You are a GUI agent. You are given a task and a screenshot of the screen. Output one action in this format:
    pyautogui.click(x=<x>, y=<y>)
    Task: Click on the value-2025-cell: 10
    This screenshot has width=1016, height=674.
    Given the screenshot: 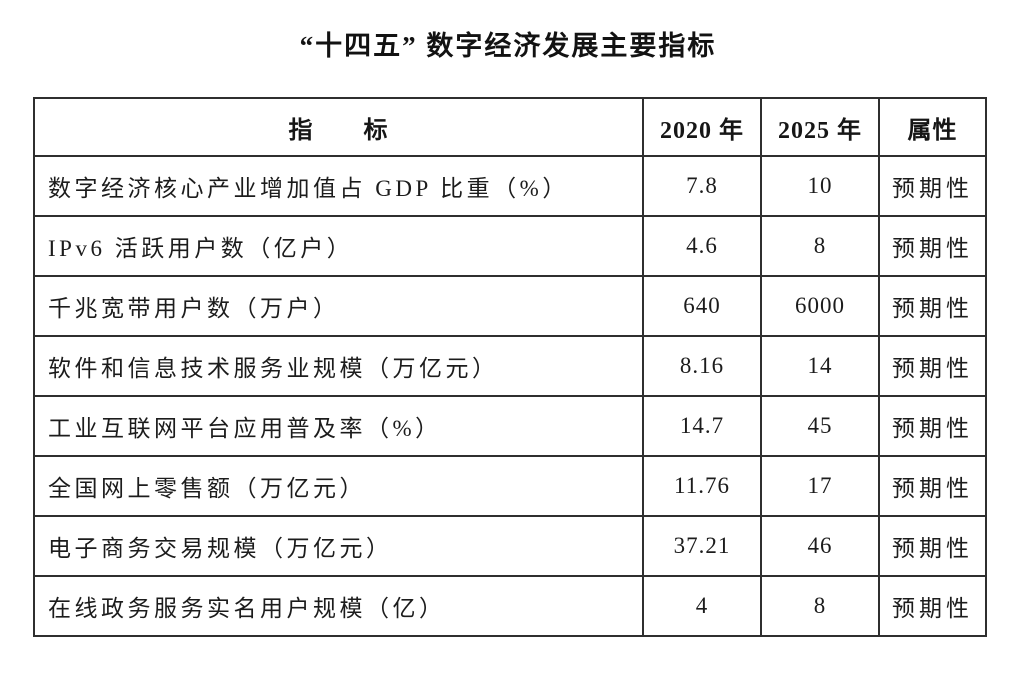 What is the action you would take?
    pyautogui.click(x=820, y=186)
    